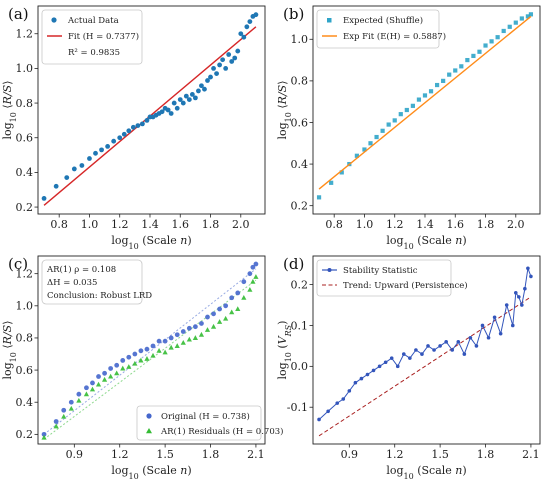  Describe the element at coordinates (293, 14) in the screenshot. I see `panel-label: (b)` at that location.